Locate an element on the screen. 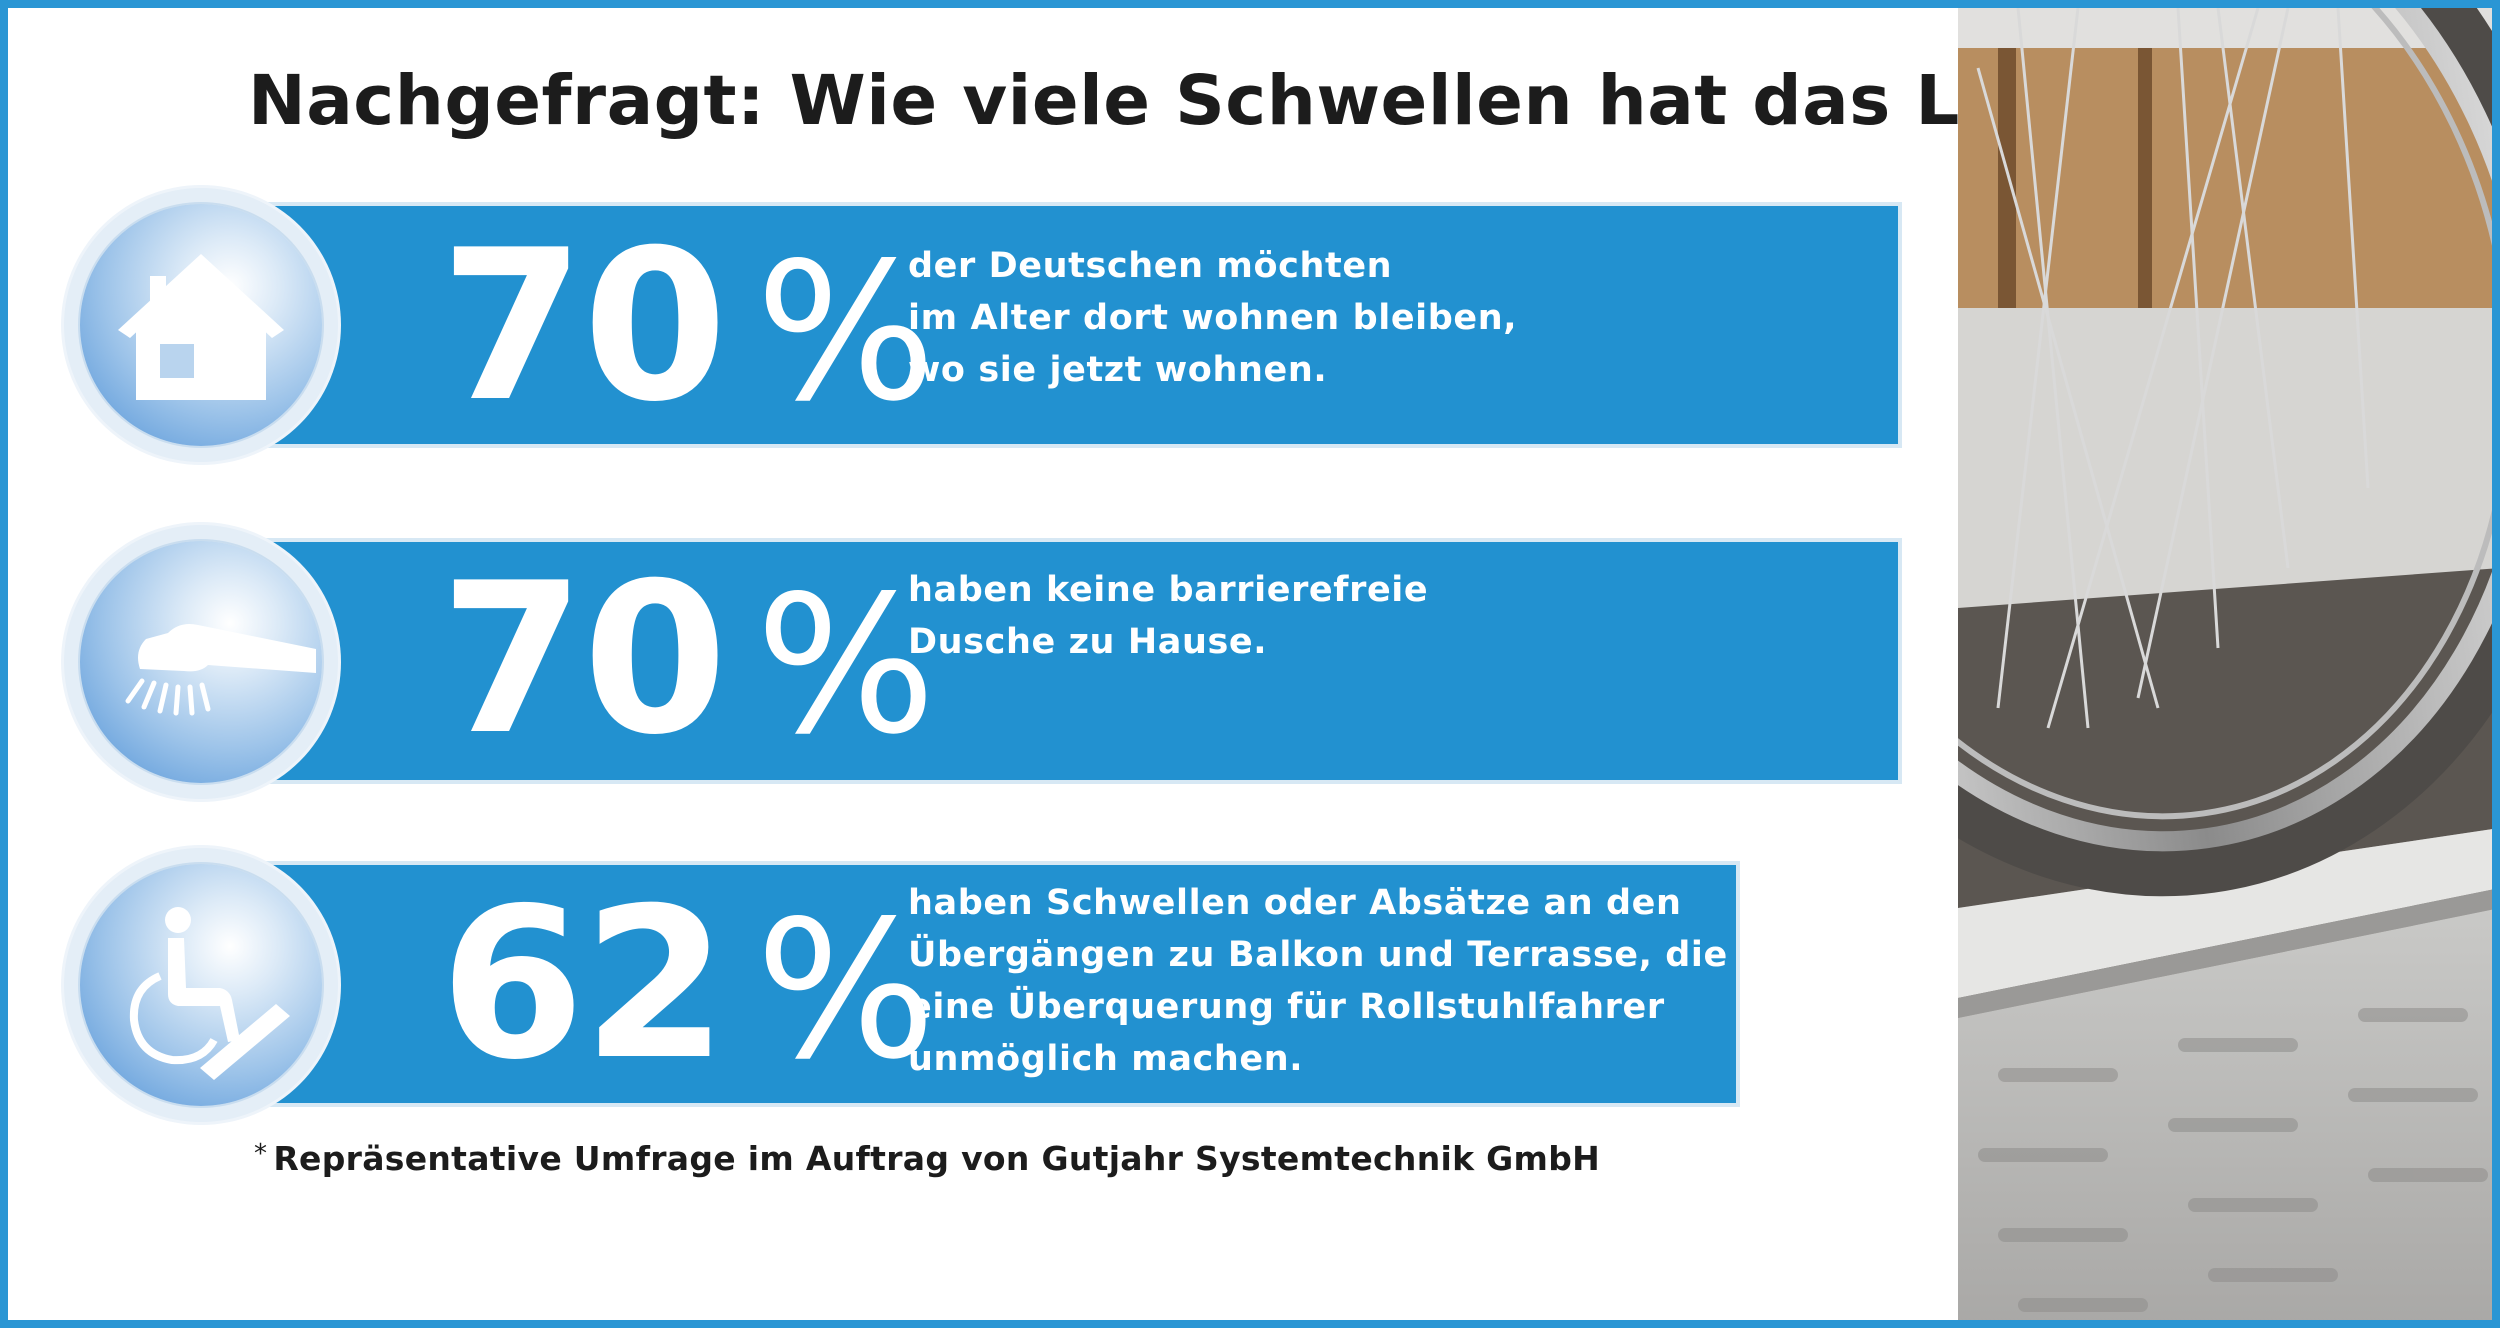 The height and width of the screenshot is (1328, 2500). stat-percentage-1: 70% is located at coordinates (688, 327).